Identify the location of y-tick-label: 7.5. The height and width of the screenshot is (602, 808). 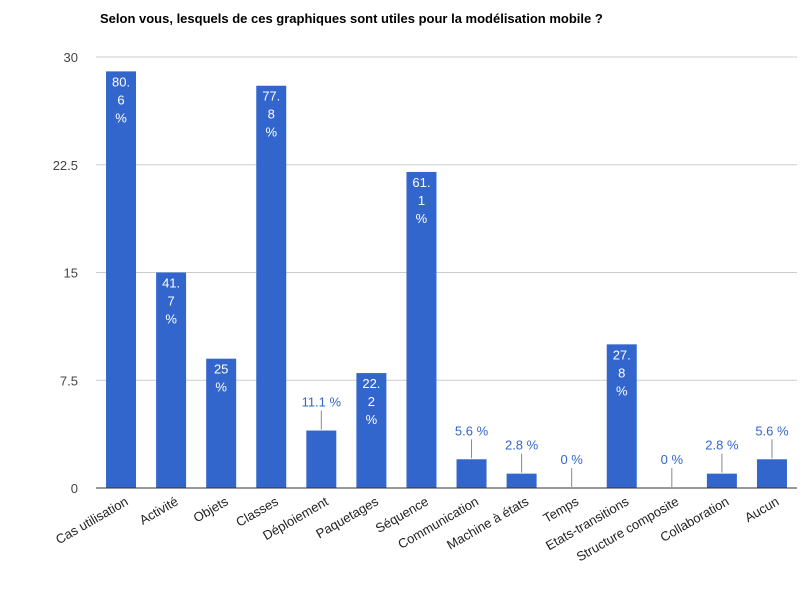
(69, 380).